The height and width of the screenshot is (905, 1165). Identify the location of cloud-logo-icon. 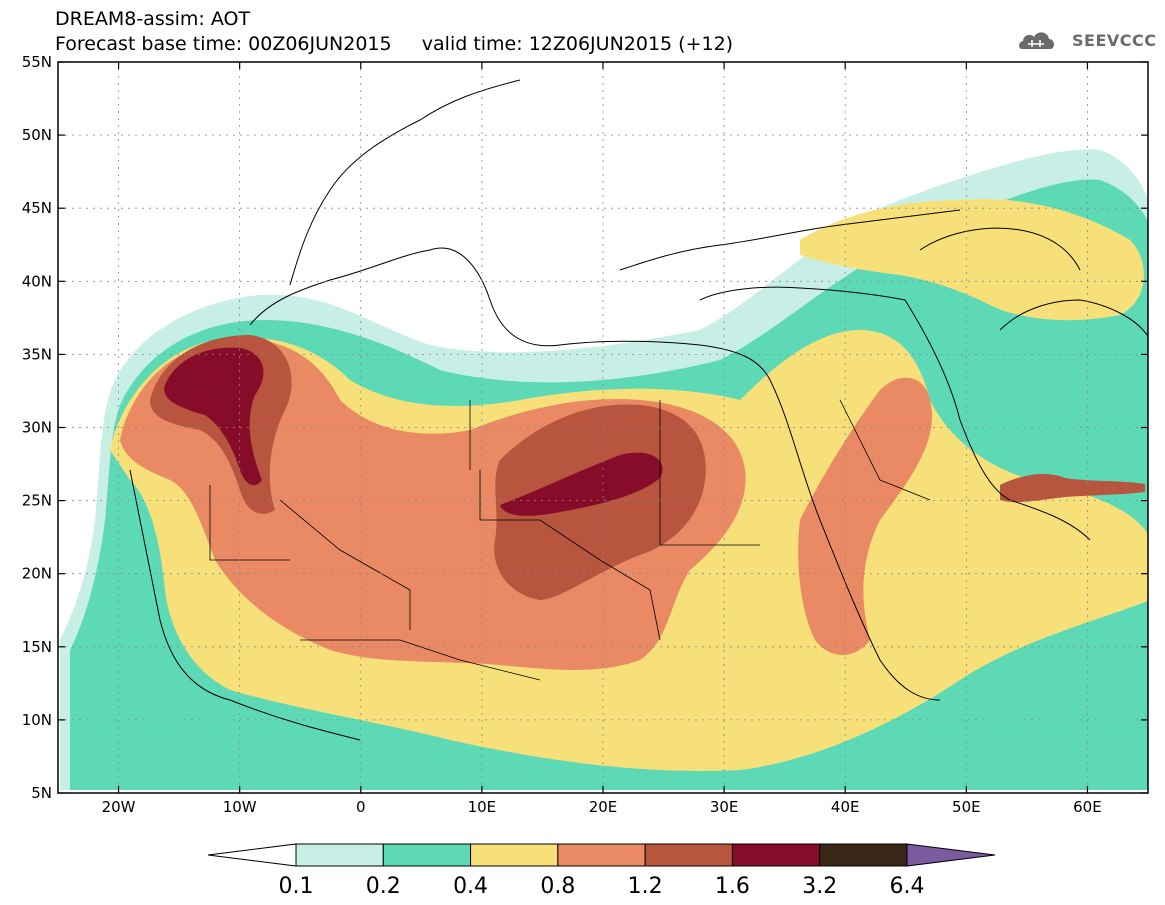
(1037, 40).